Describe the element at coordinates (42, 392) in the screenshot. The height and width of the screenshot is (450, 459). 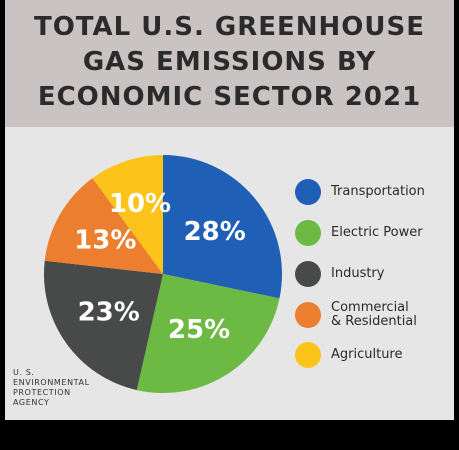
I see `agency-line-3: PROTECTION` at that location.